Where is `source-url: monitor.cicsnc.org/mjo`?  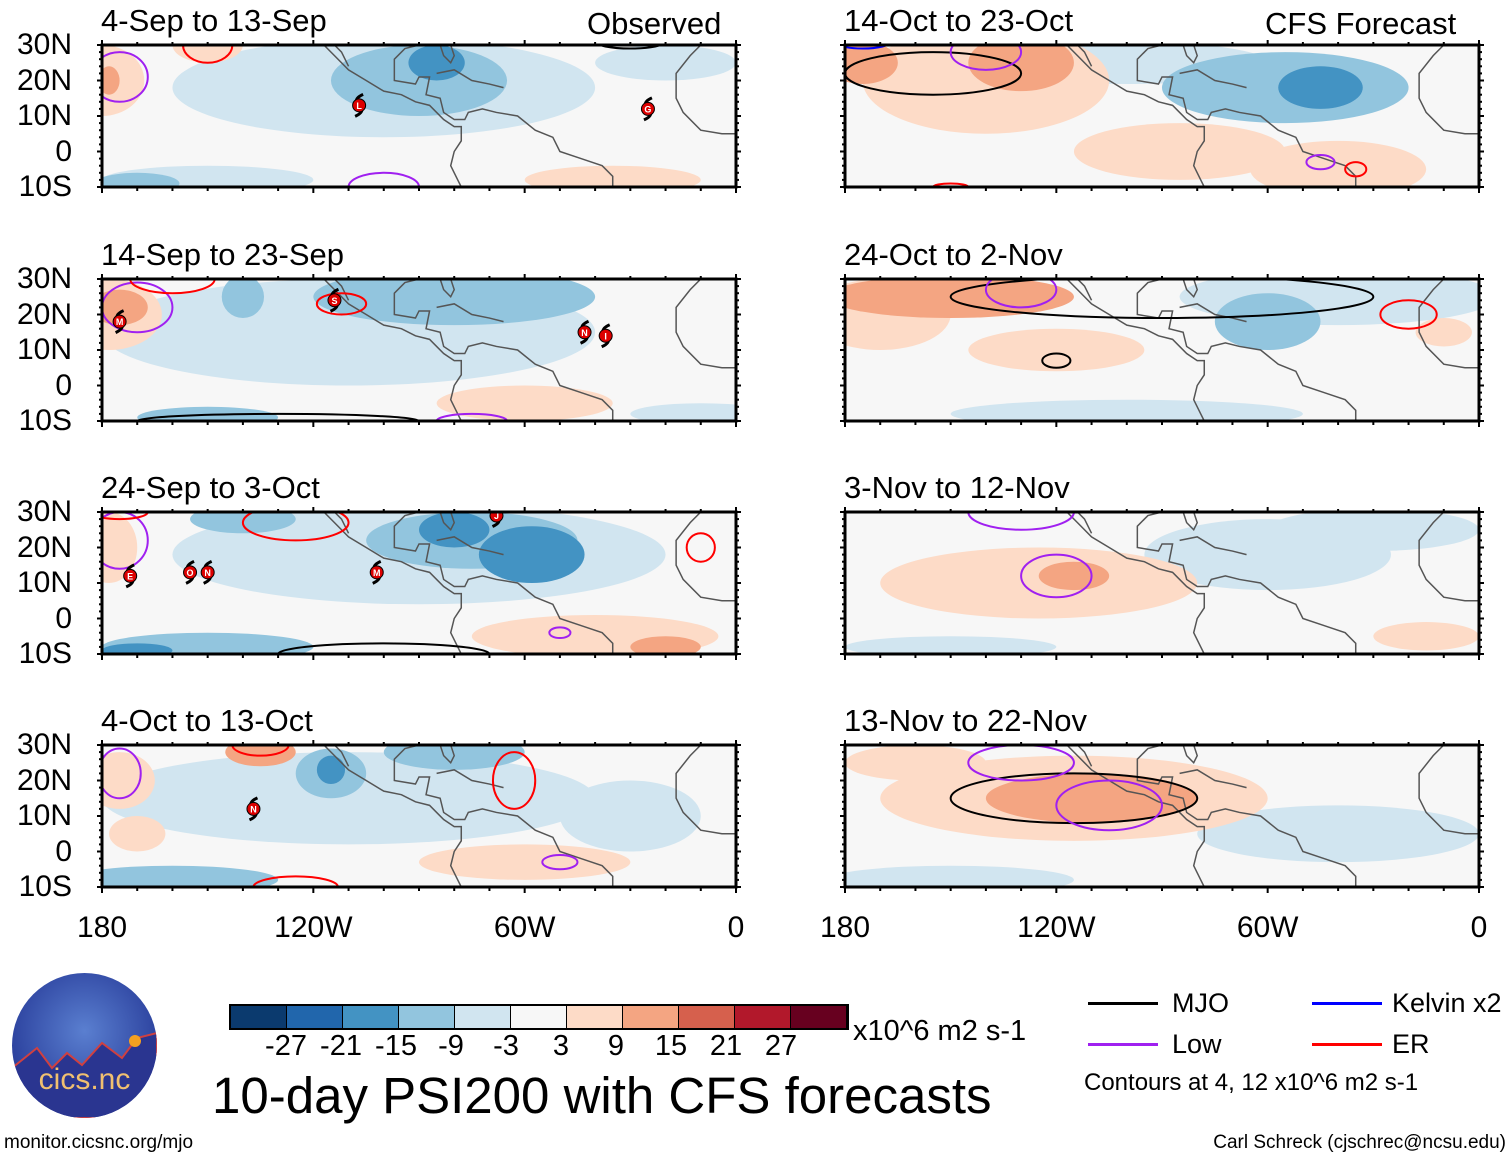 source-url: monitor.cicsnc.org/mjo is located at coordinates (99, 1142).